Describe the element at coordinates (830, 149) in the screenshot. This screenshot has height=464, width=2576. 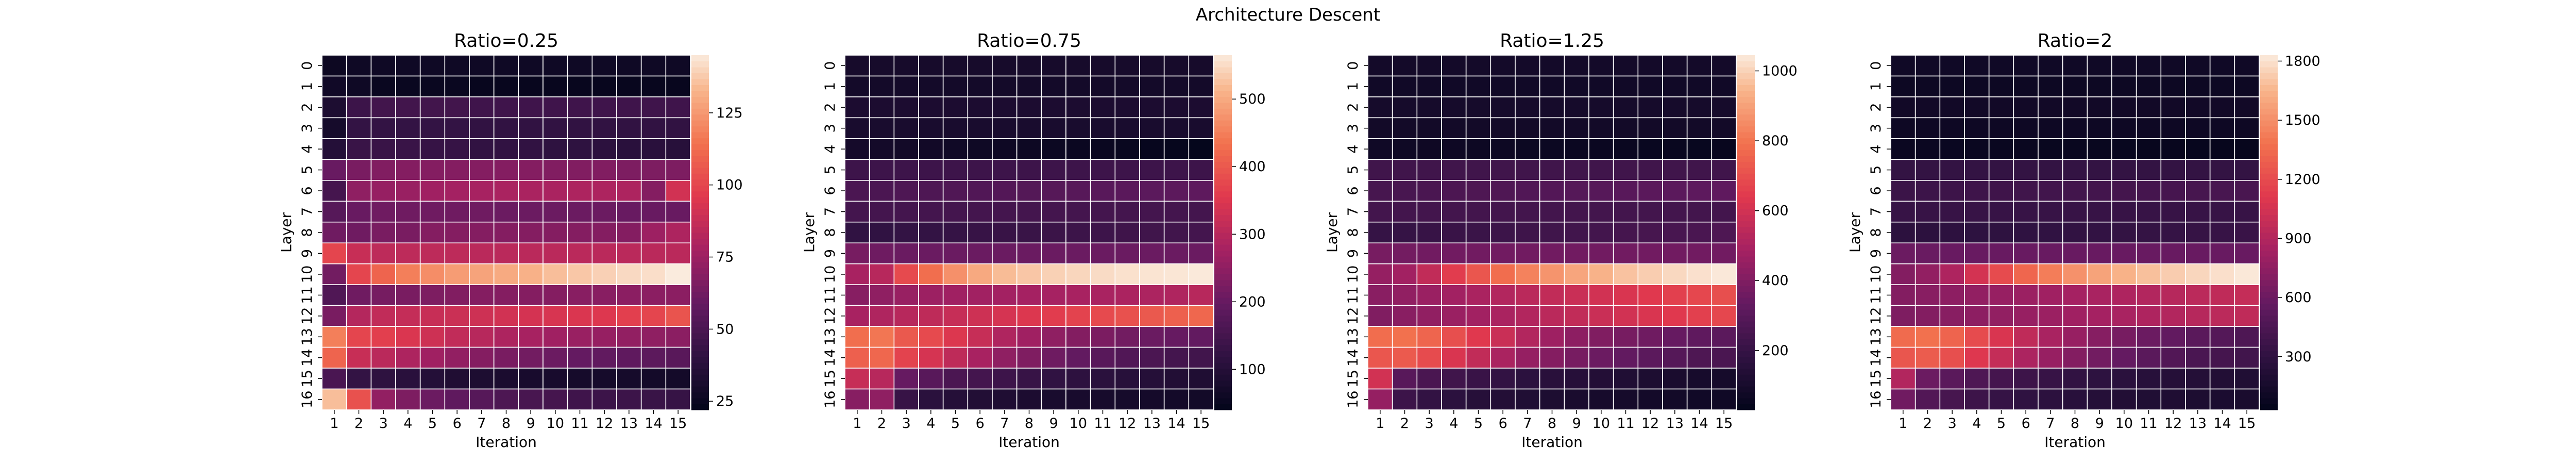
I see `y-tick-label: 4` at that location.